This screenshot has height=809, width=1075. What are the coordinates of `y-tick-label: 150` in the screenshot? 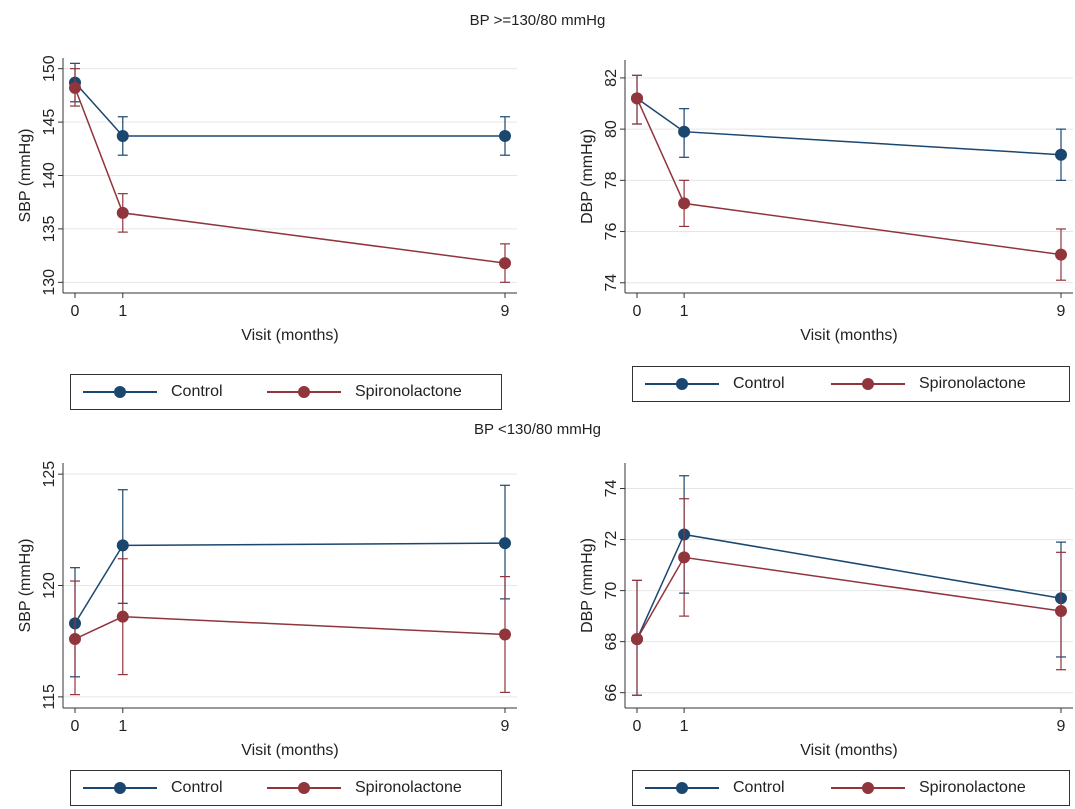 It's located at (49, 68).